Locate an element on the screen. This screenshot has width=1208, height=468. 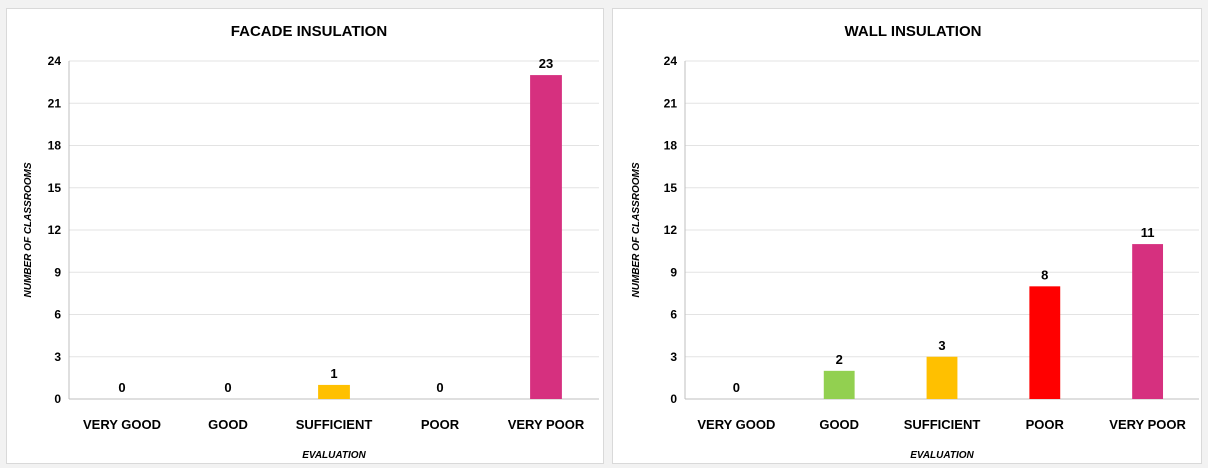
data-label: 8 is located at coordinates (1044, 274).